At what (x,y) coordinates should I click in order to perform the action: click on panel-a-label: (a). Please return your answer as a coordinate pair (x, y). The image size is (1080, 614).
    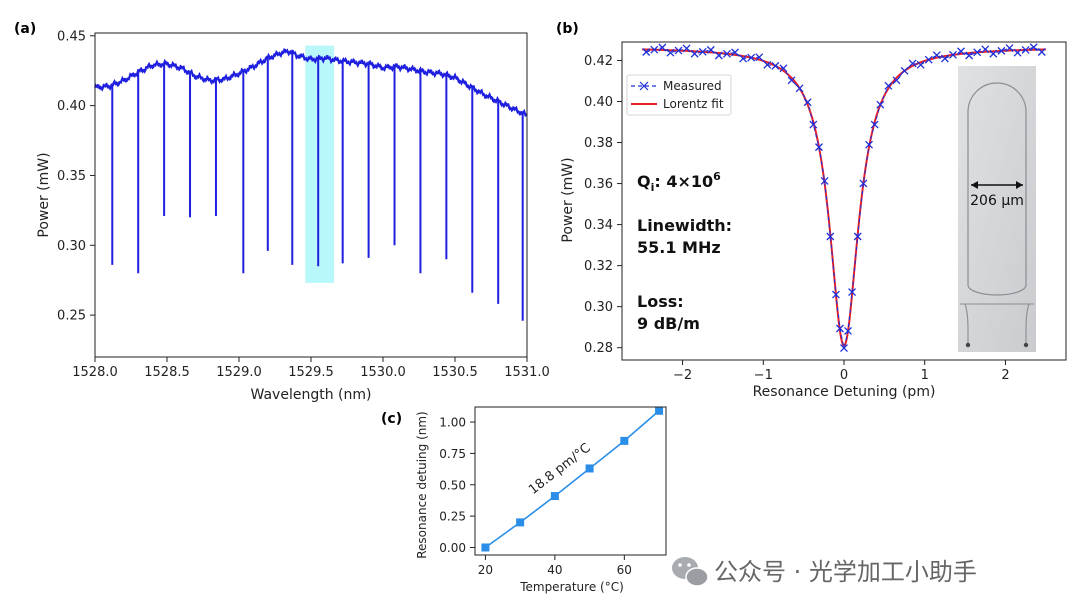
    Looking at the image, I should click on (25, 29).